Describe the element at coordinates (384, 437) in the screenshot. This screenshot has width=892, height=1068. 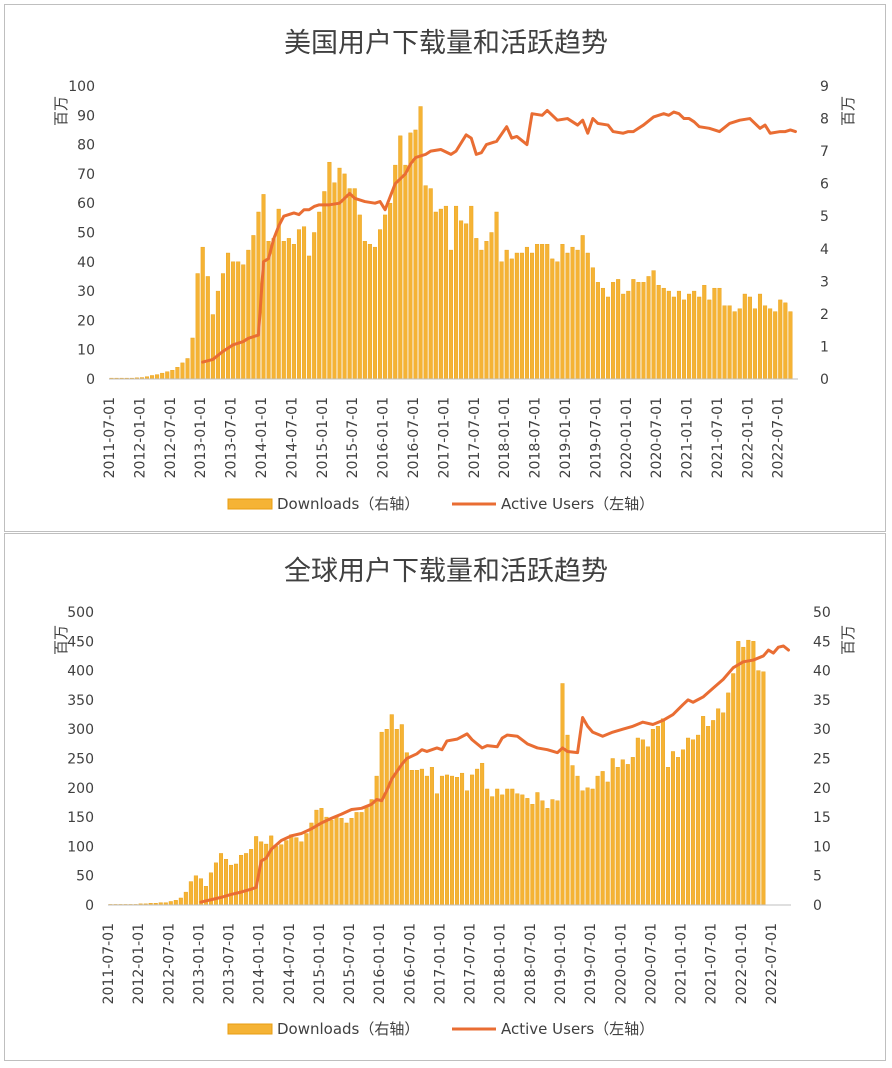
I see `x-tick-label: 2016-01-01` at that location.